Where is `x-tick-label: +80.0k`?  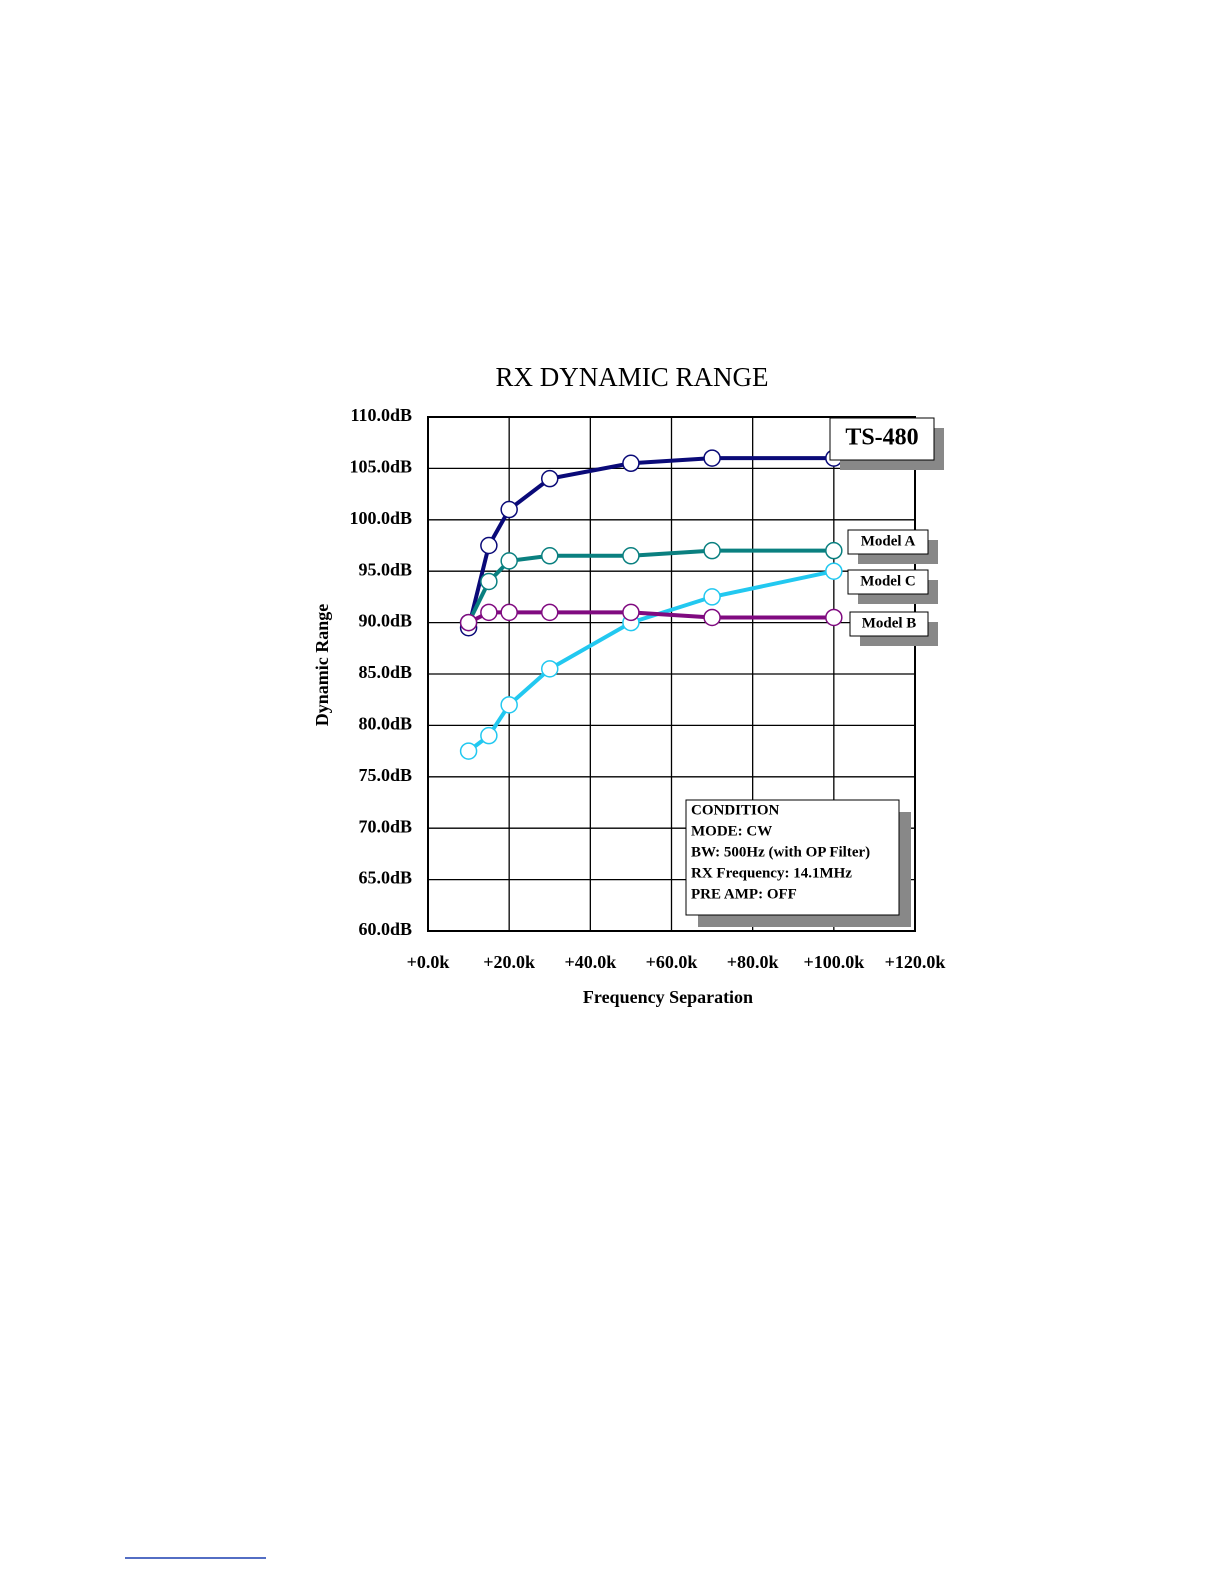
x-tick-label: +80.0k is located at coordinates (753, 962).